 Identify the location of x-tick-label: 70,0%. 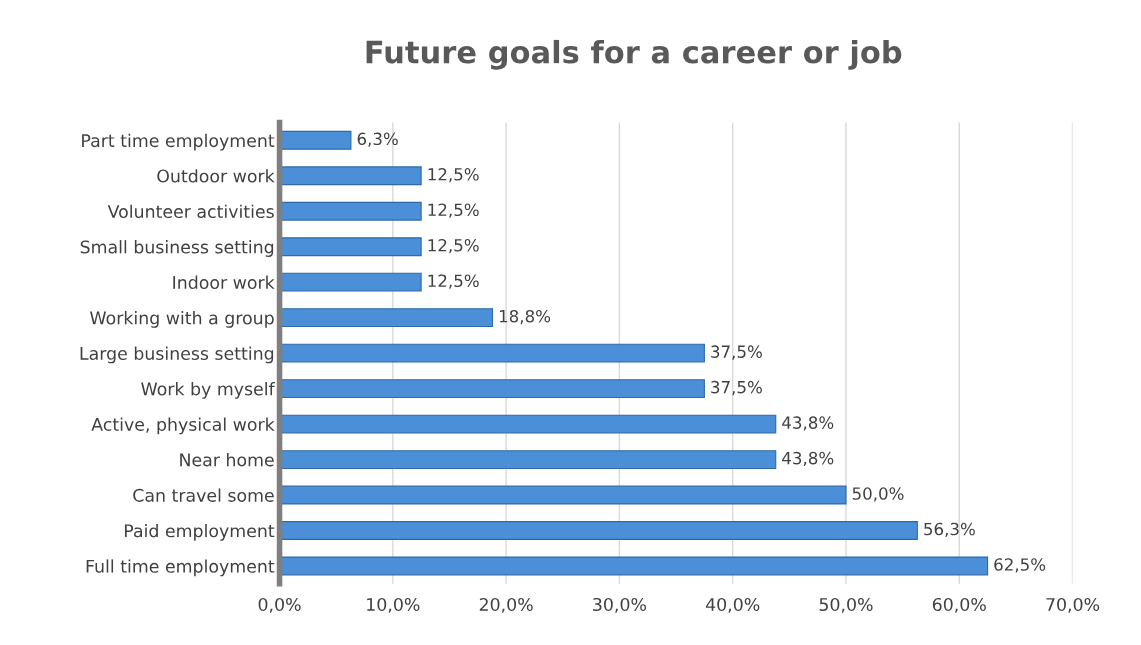
(1073, 605).